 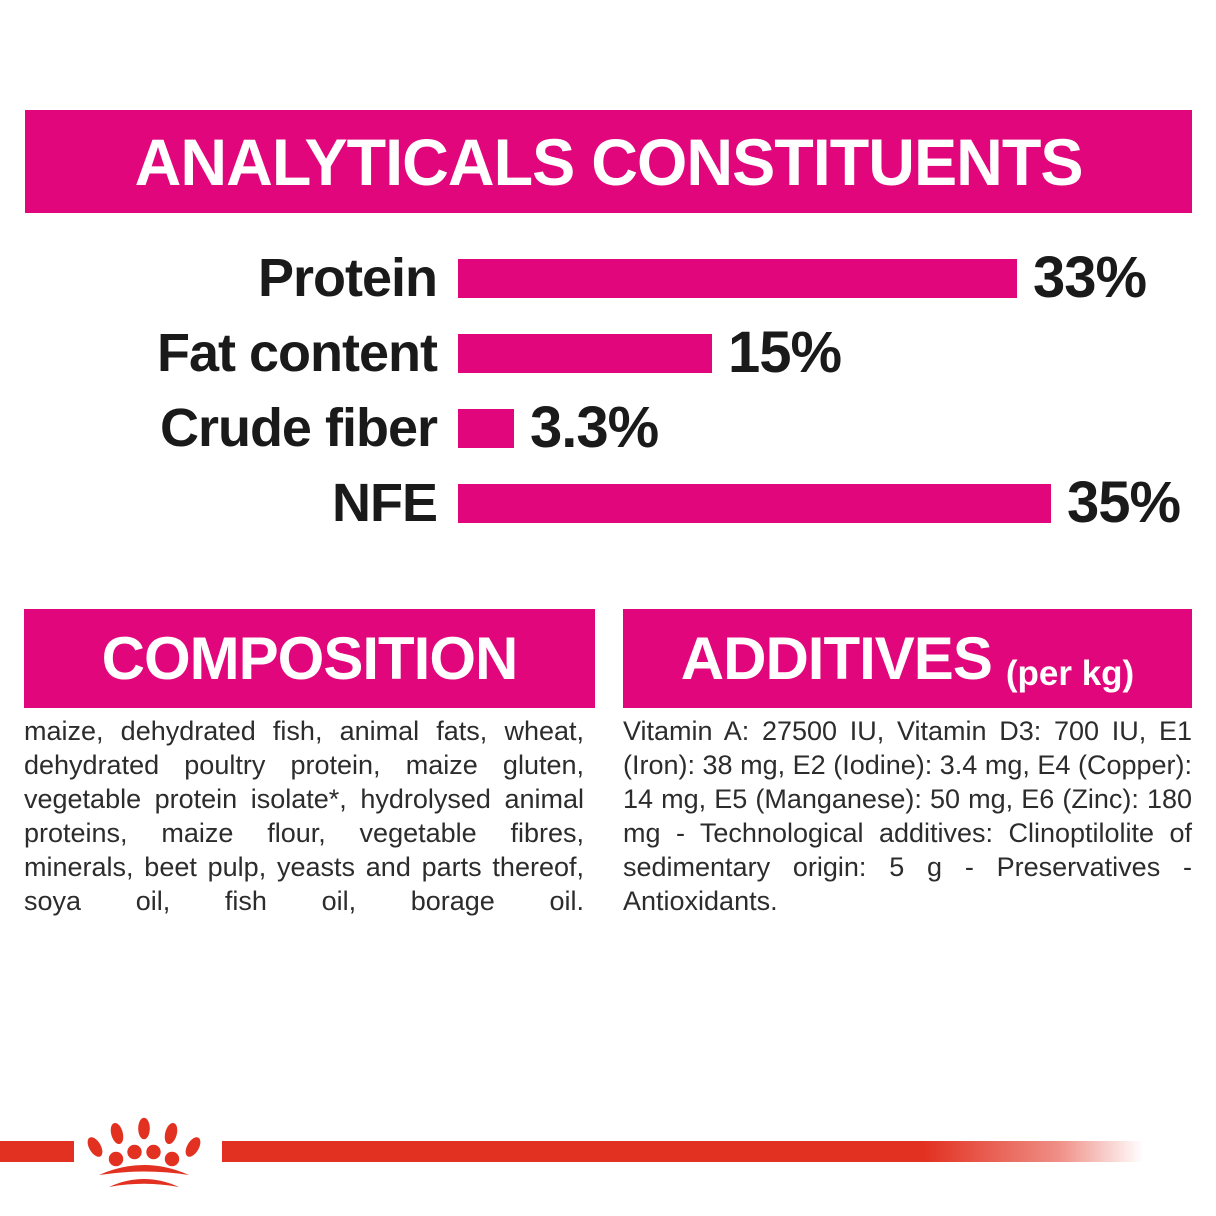 I want to click on bar-value-protein: 33%, so click(x=1090, y=277).